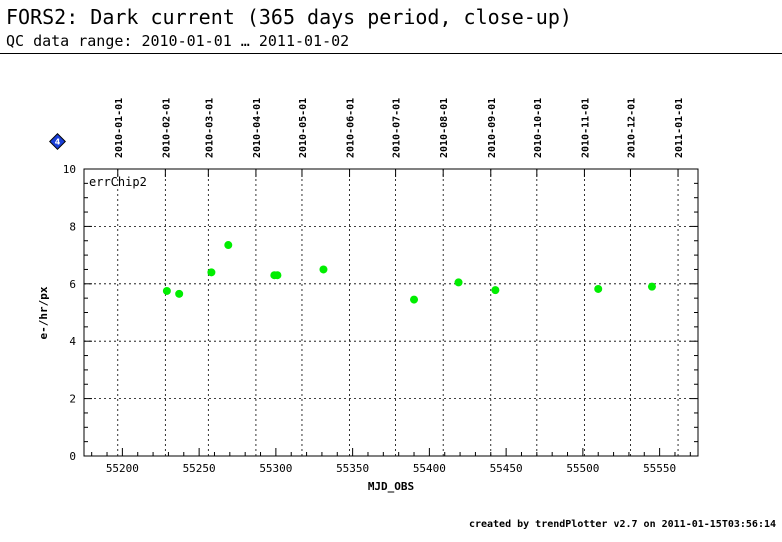 This screenshot has width=782, height=542. What do you see at coordinates (391, 486) in the screenshot?
I see `x-axis-title: MJD_OBS` at bounding box center [391, 486].